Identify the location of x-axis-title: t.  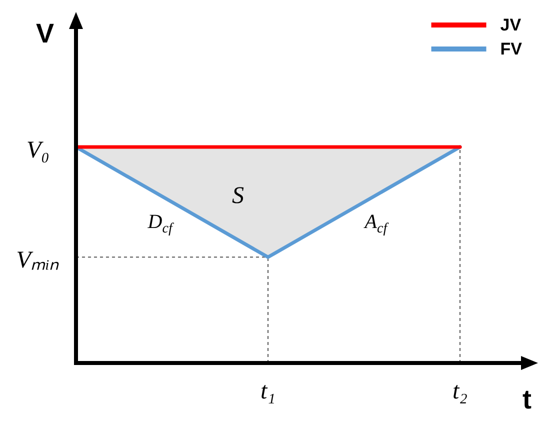
(527, 399).